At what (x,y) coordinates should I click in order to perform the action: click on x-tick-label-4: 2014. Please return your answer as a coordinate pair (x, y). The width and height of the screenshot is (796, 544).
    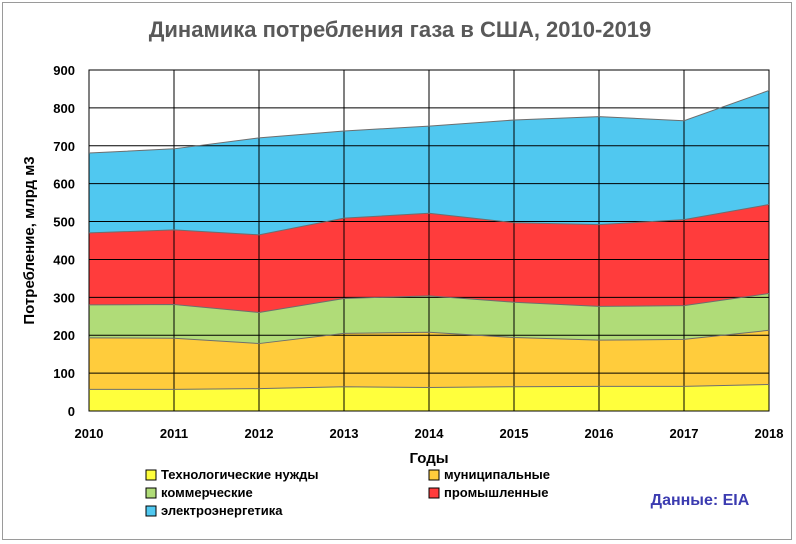
    Looking at the image, I should click on (430, 433).